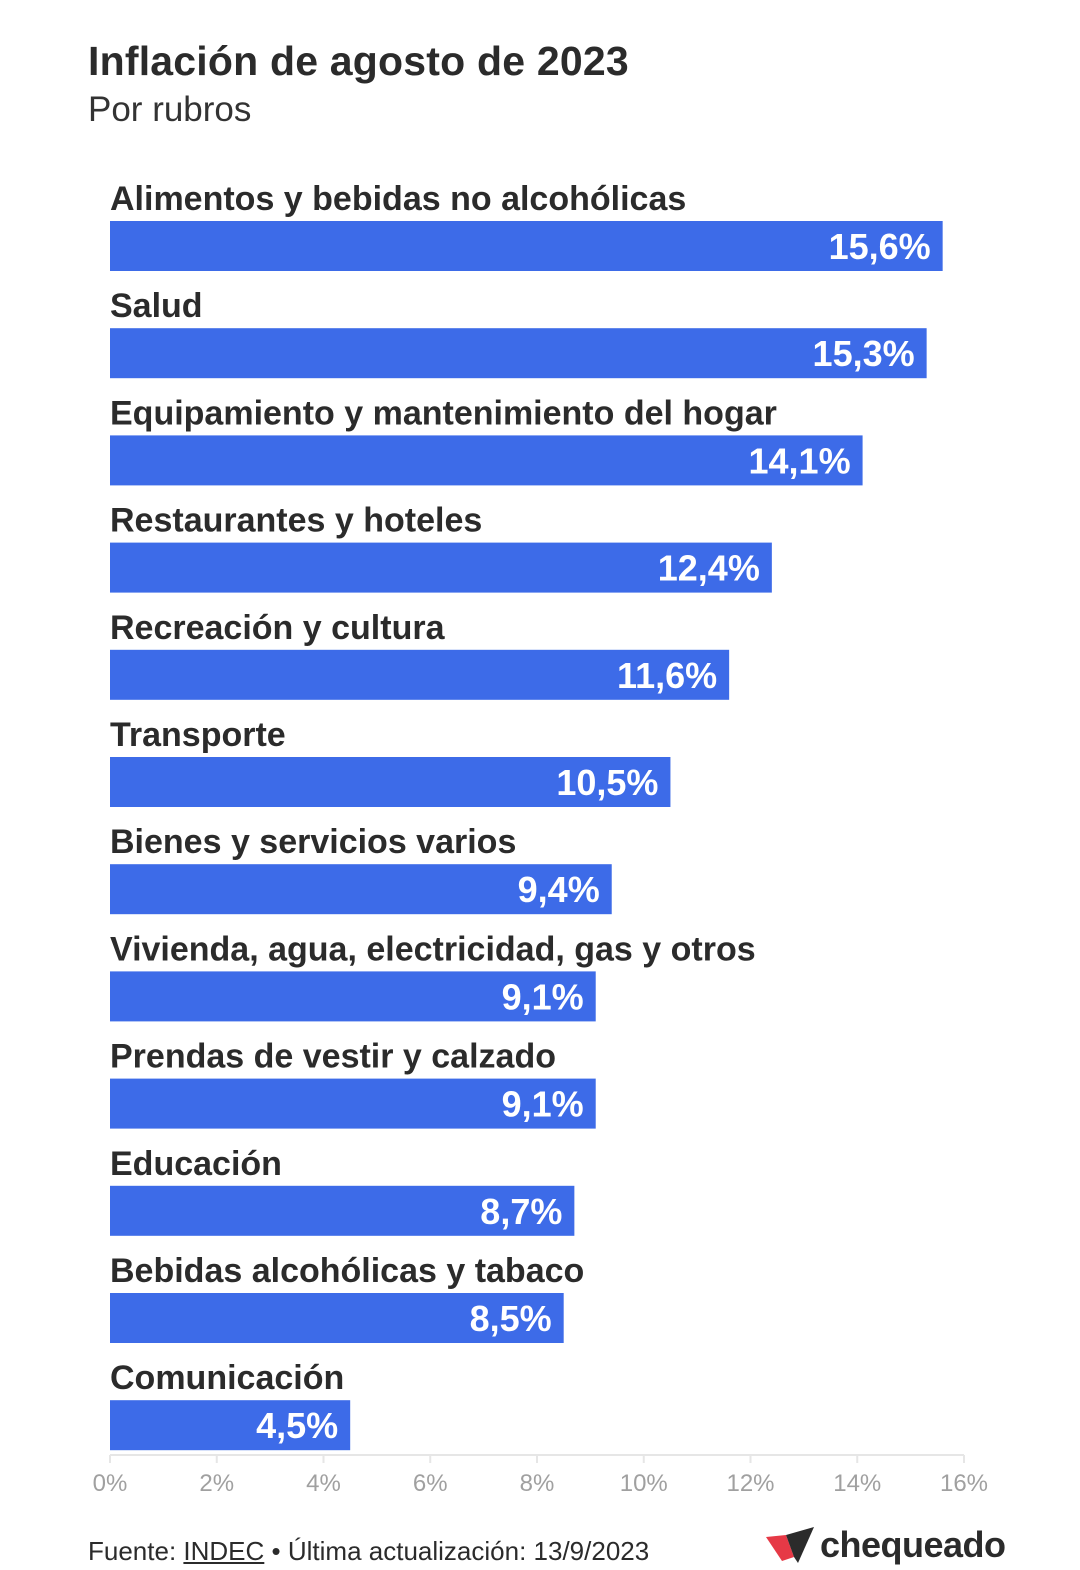 This screenshot has width=1080, height=1570. Describe the element at coordinates (297, 1425) in the screenshot. I see `bar-value-label: 4,5%` at that location.